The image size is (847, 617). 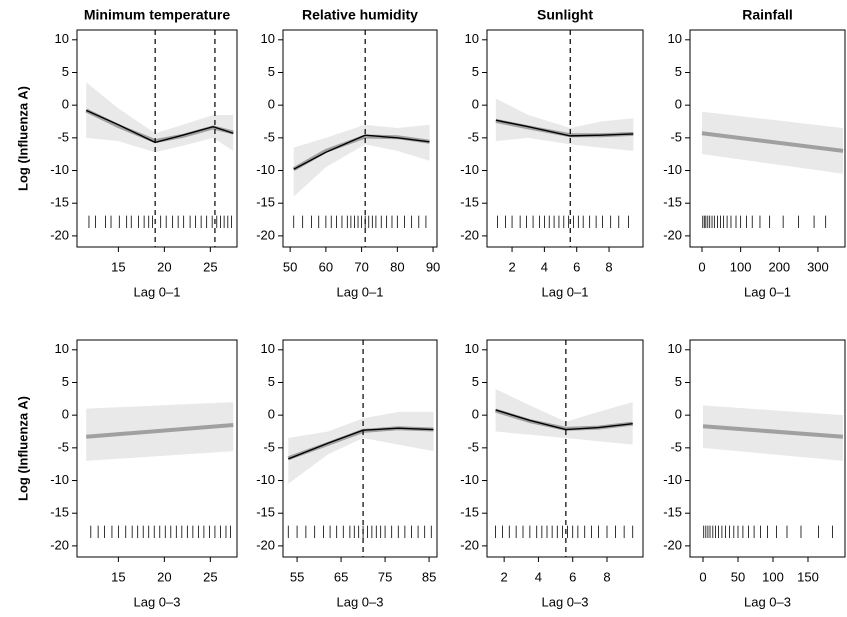 I want to click on x-tick-label: 55, so click(x=297, y=576).